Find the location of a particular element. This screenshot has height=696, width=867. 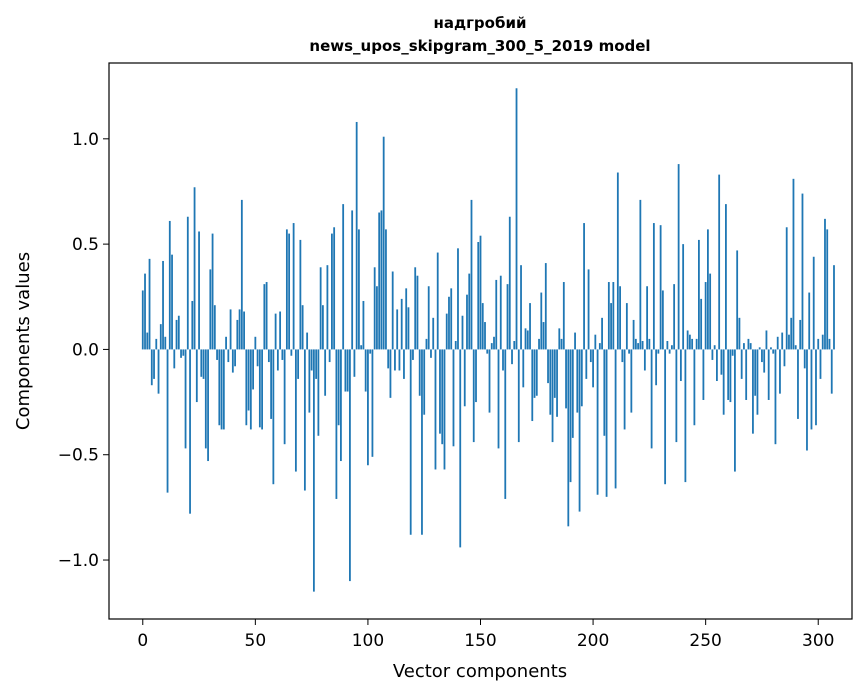

x-axis-ticks: 0 50 100 150 200 250 300 is located at coordinates (485, 635).